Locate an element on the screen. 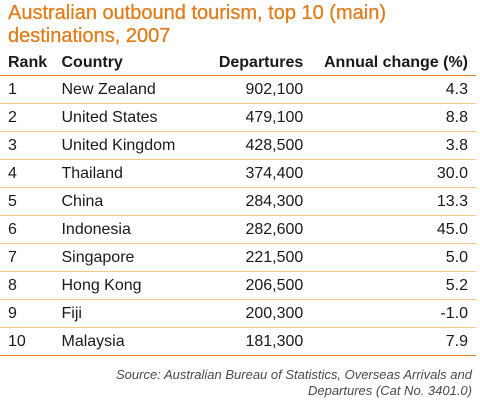 This screenshot has height=405, width=480. rank-cell: 4 is located at coordinates (29, 173).